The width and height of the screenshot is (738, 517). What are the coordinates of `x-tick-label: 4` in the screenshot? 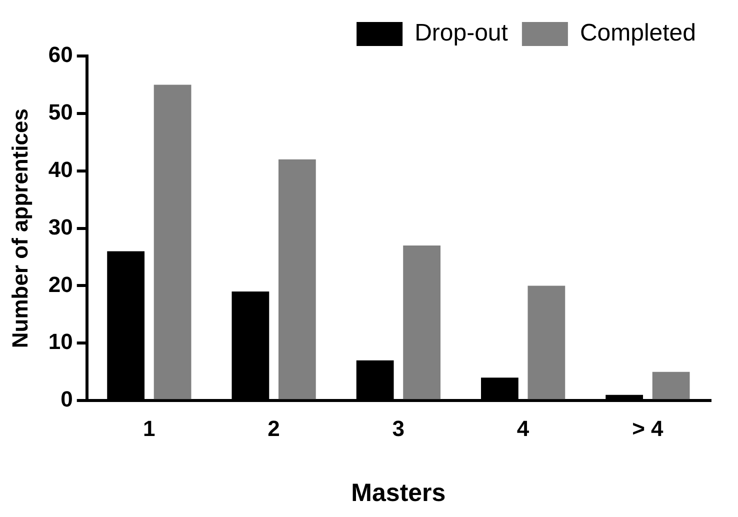 It's located at (523, 428).